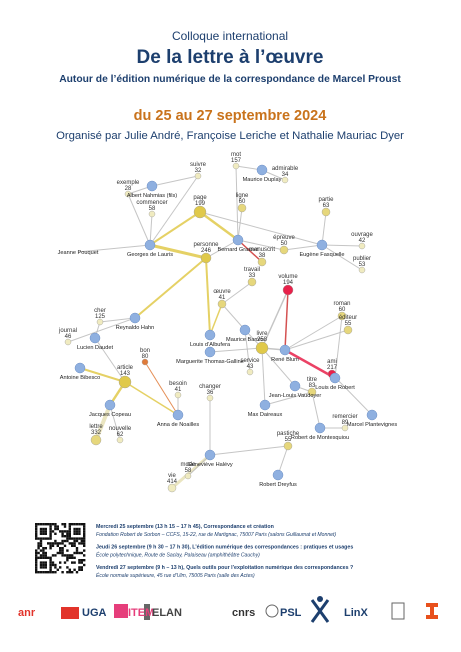 The width and height of the screenshot is (461, 652). I want to click on word-count: 157, so click(236, 161).